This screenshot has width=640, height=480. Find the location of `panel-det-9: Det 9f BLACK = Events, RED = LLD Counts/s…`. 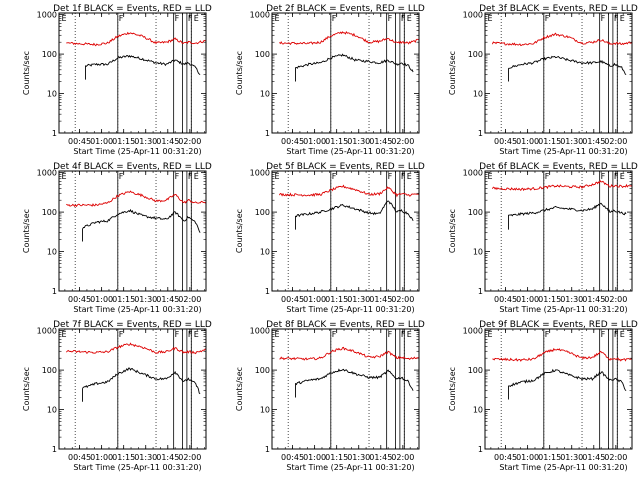

panel-det-9: Det 9f BLACK = Events, RED = LLD Counts/s… is located at coordinates (543, 396).